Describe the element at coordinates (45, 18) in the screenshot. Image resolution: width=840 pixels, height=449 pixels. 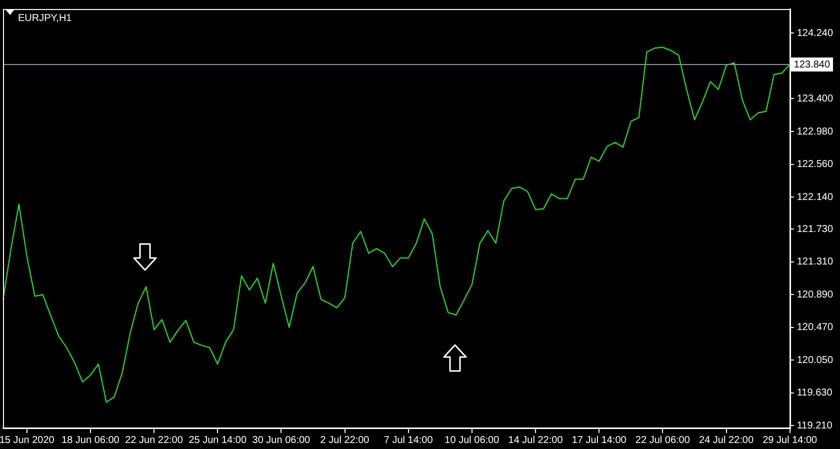
I see `chart-title: EURJPY,H1` at that location.